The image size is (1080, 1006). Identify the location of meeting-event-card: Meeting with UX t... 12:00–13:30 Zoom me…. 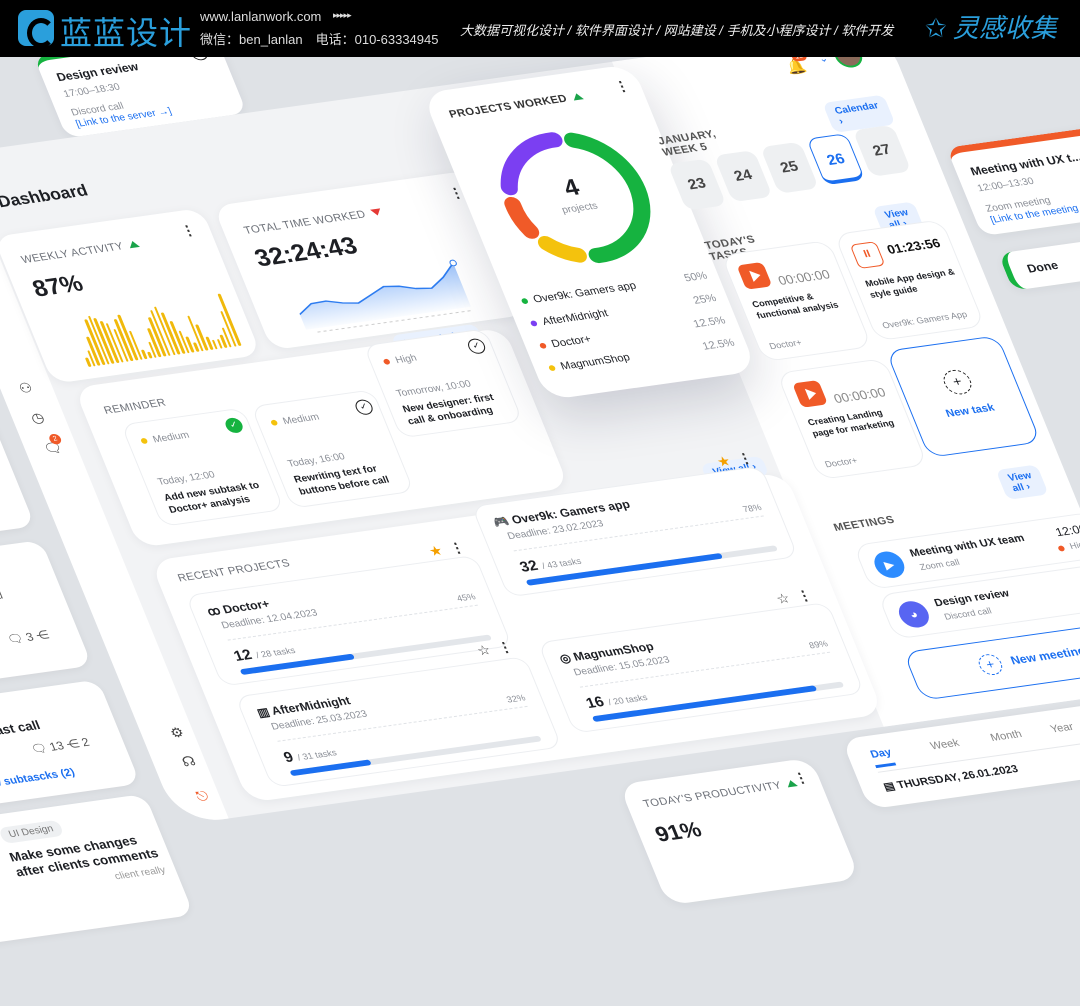
(1013, 178).